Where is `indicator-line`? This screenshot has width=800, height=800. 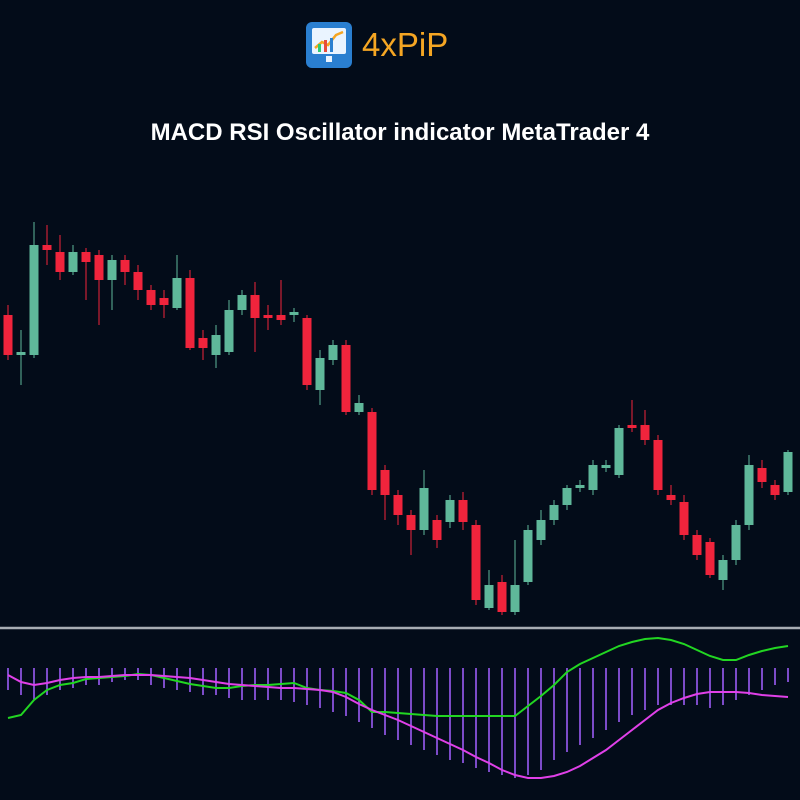 indicator-line is located at coordinates (398, 726).